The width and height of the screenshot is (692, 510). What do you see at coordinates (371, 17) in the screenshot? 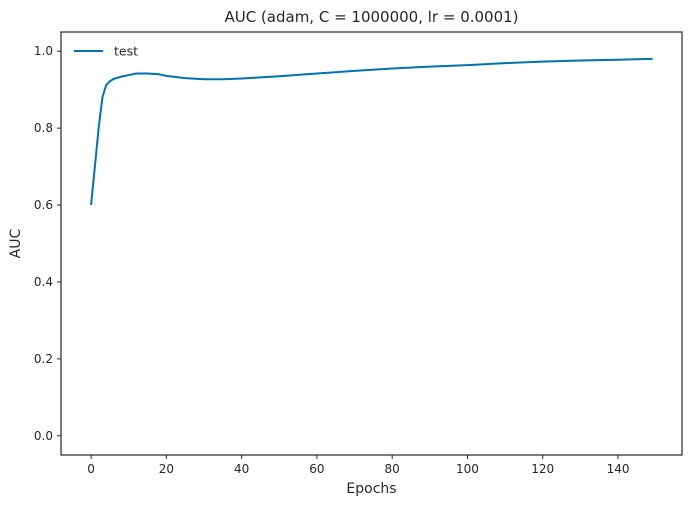
I see `chart-title: AUC (adam, C = 1000000, lr = 0.0001)` at bounding box center [371, 17].